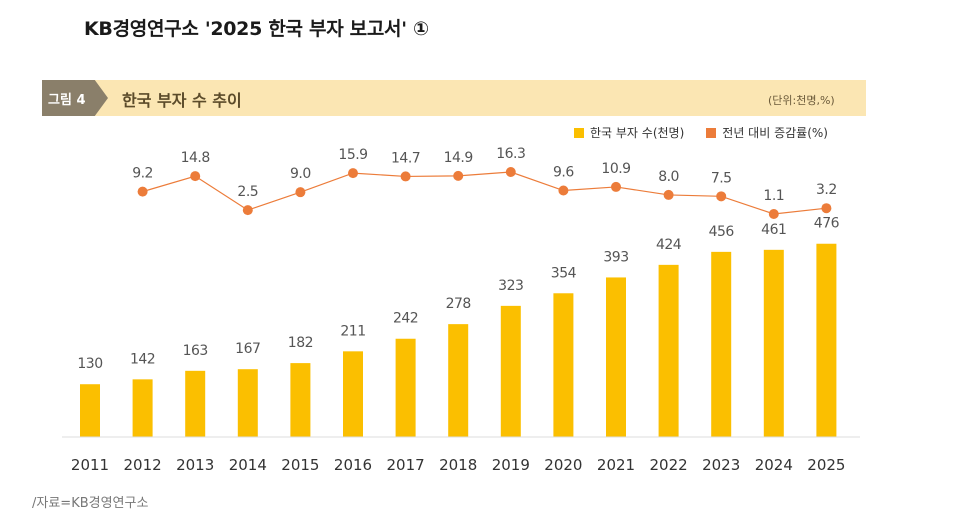 This screenshot has width=966, height=527. I want to click on x-tick-label-2024: 2024, so click(774, 465).